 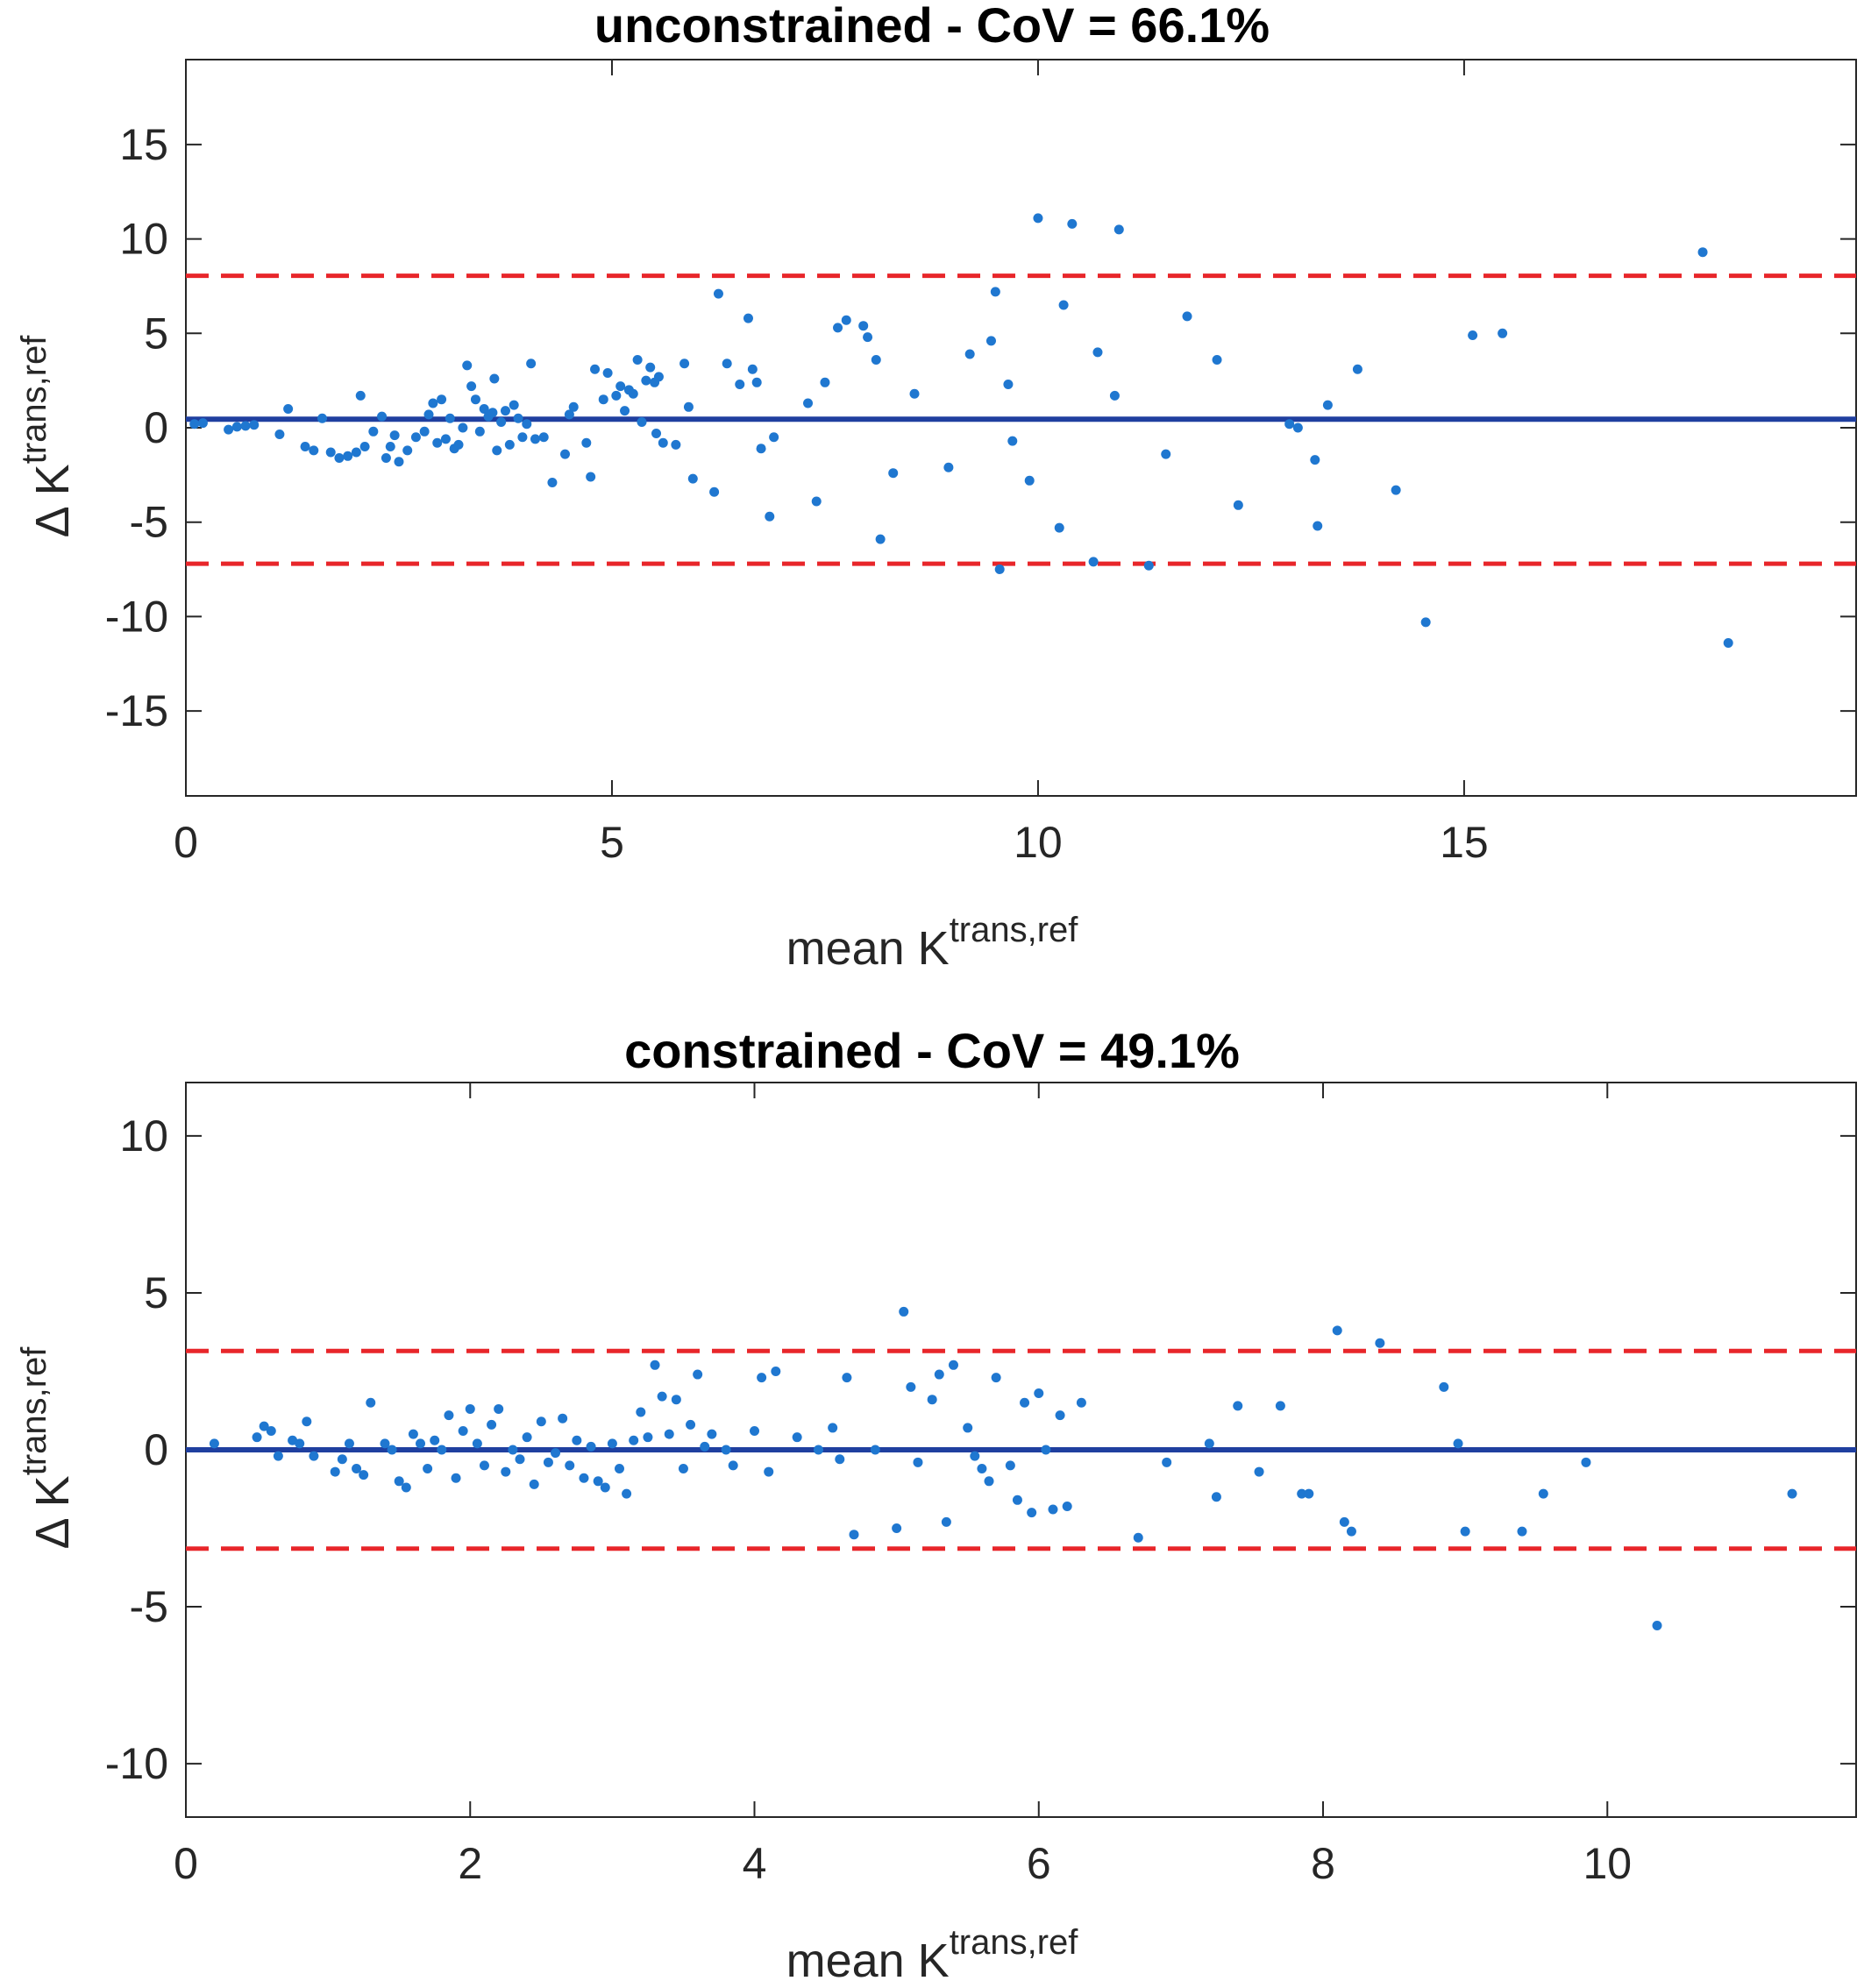 I want to click on y-tick-label: 5, so click(x=156, y=1293).